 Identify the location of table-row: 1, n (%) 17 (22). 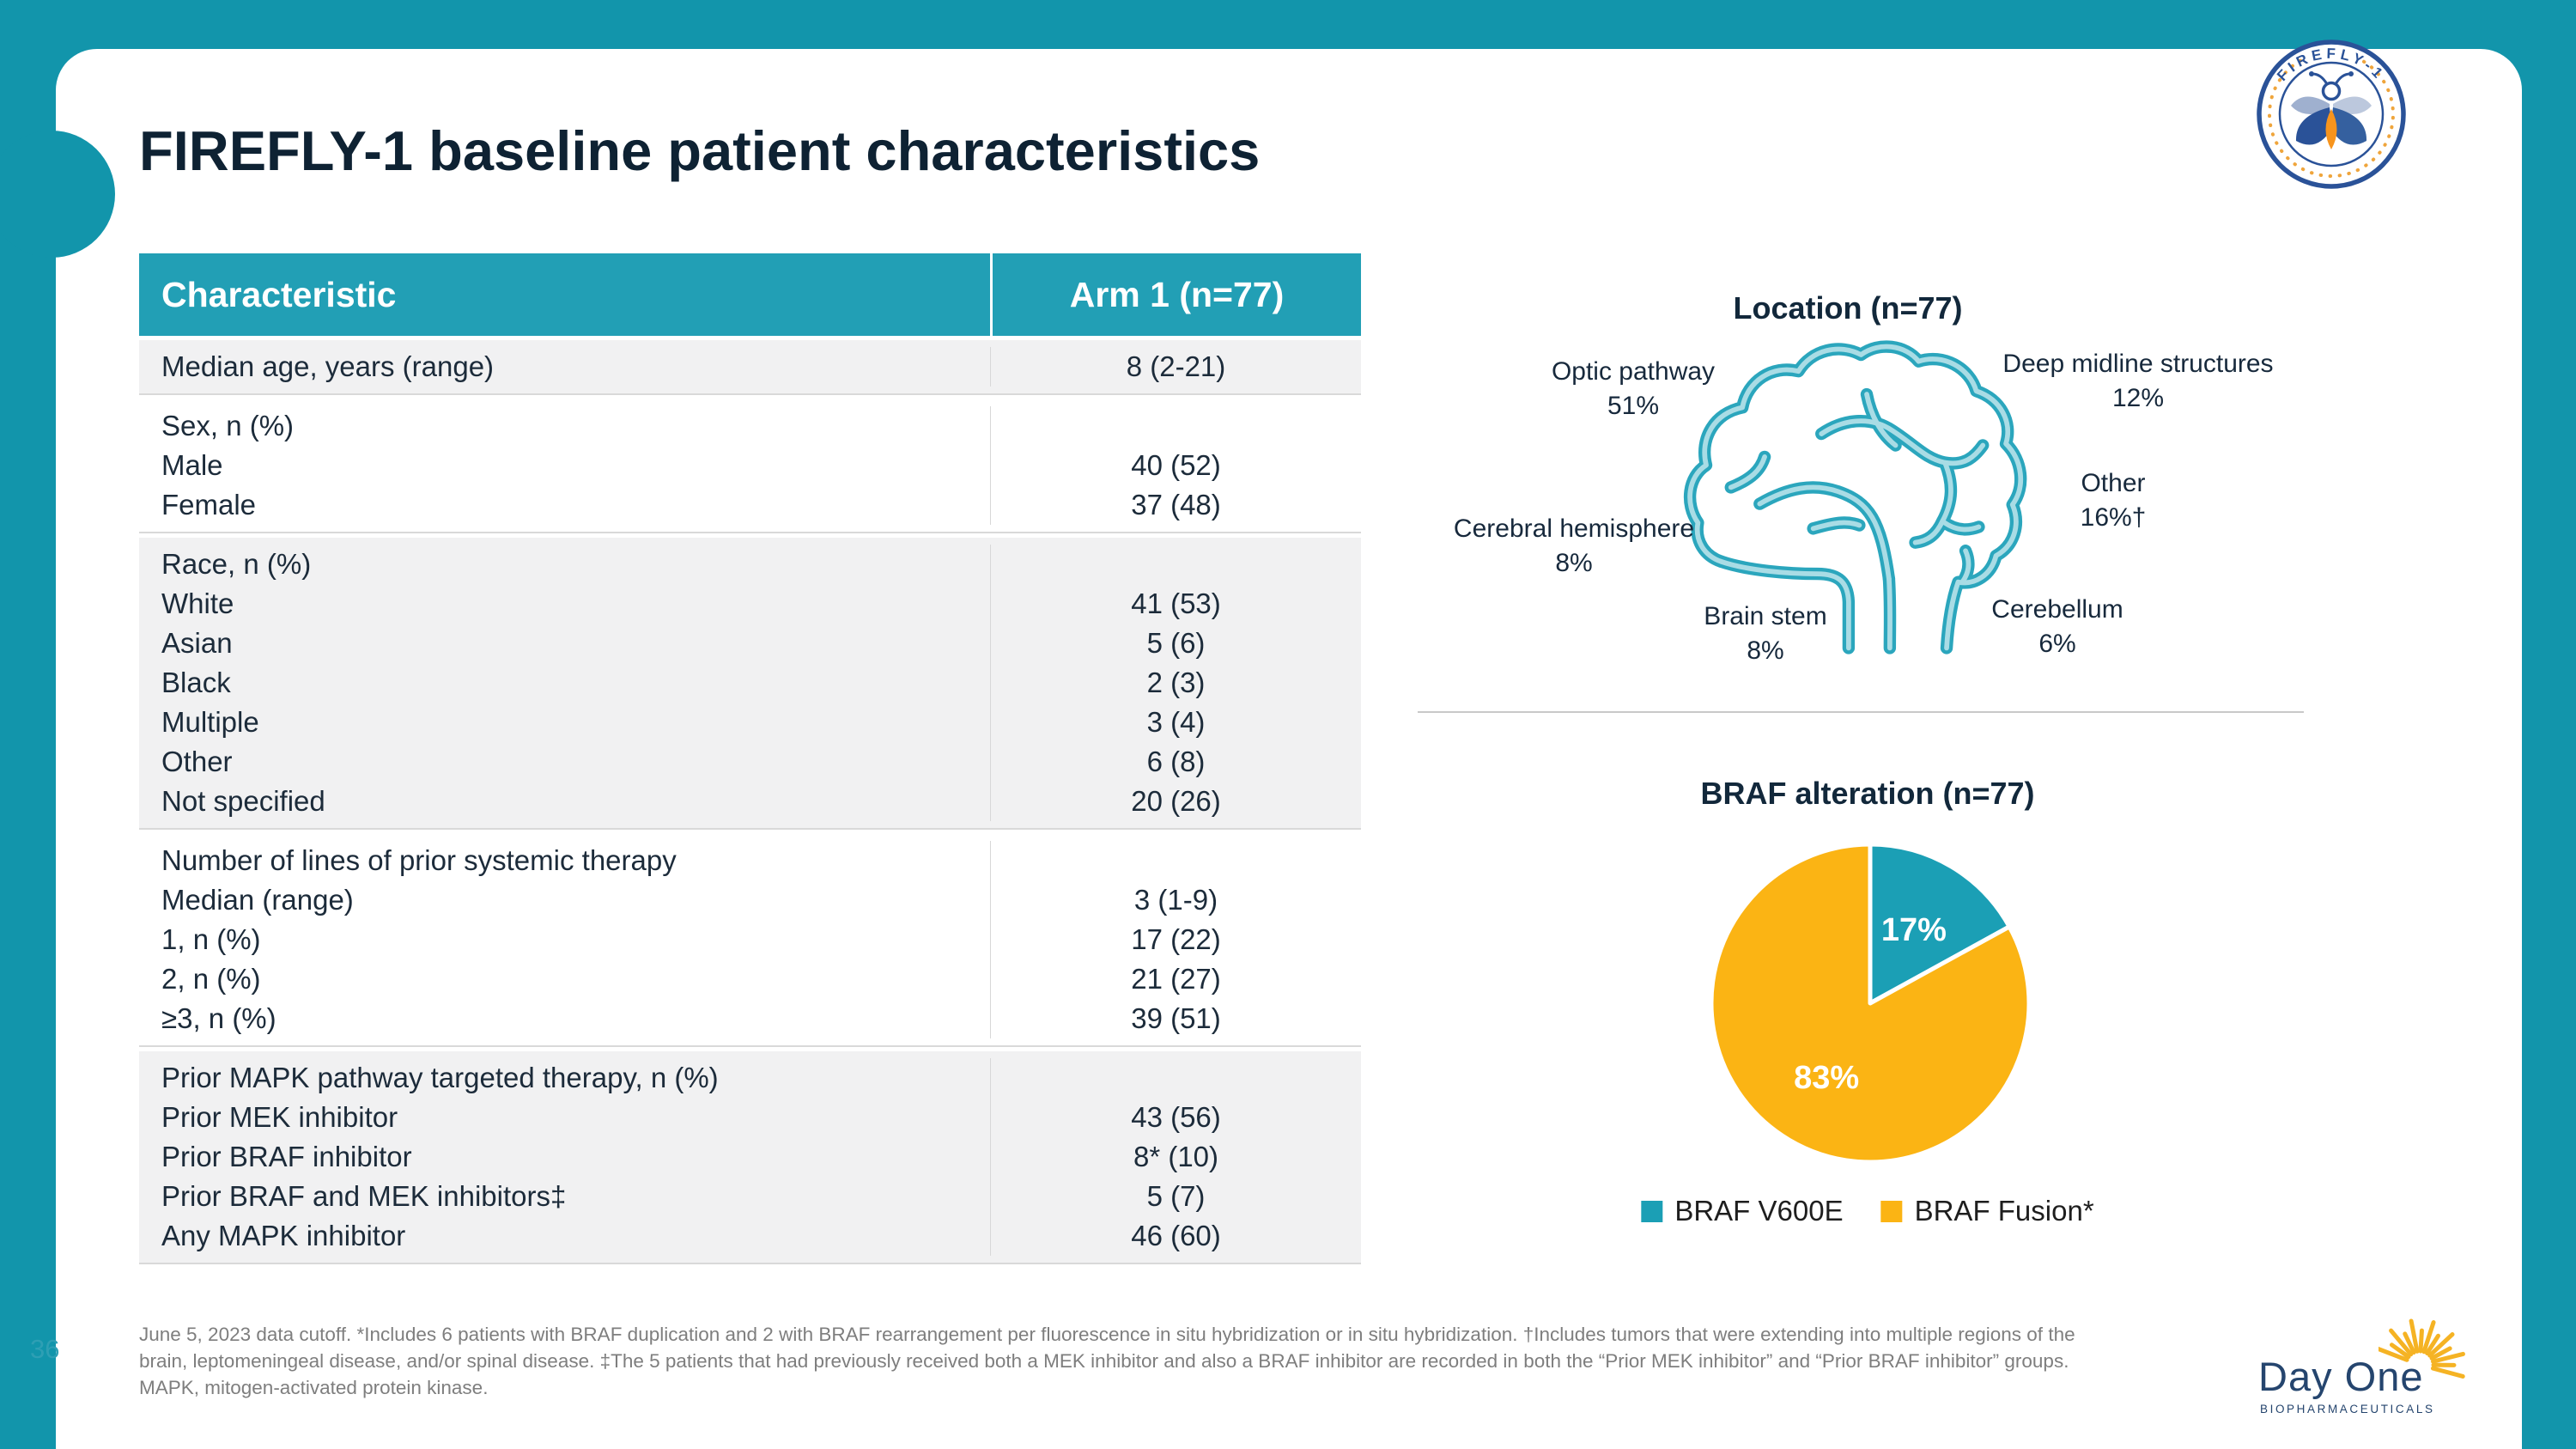
(750, 939).